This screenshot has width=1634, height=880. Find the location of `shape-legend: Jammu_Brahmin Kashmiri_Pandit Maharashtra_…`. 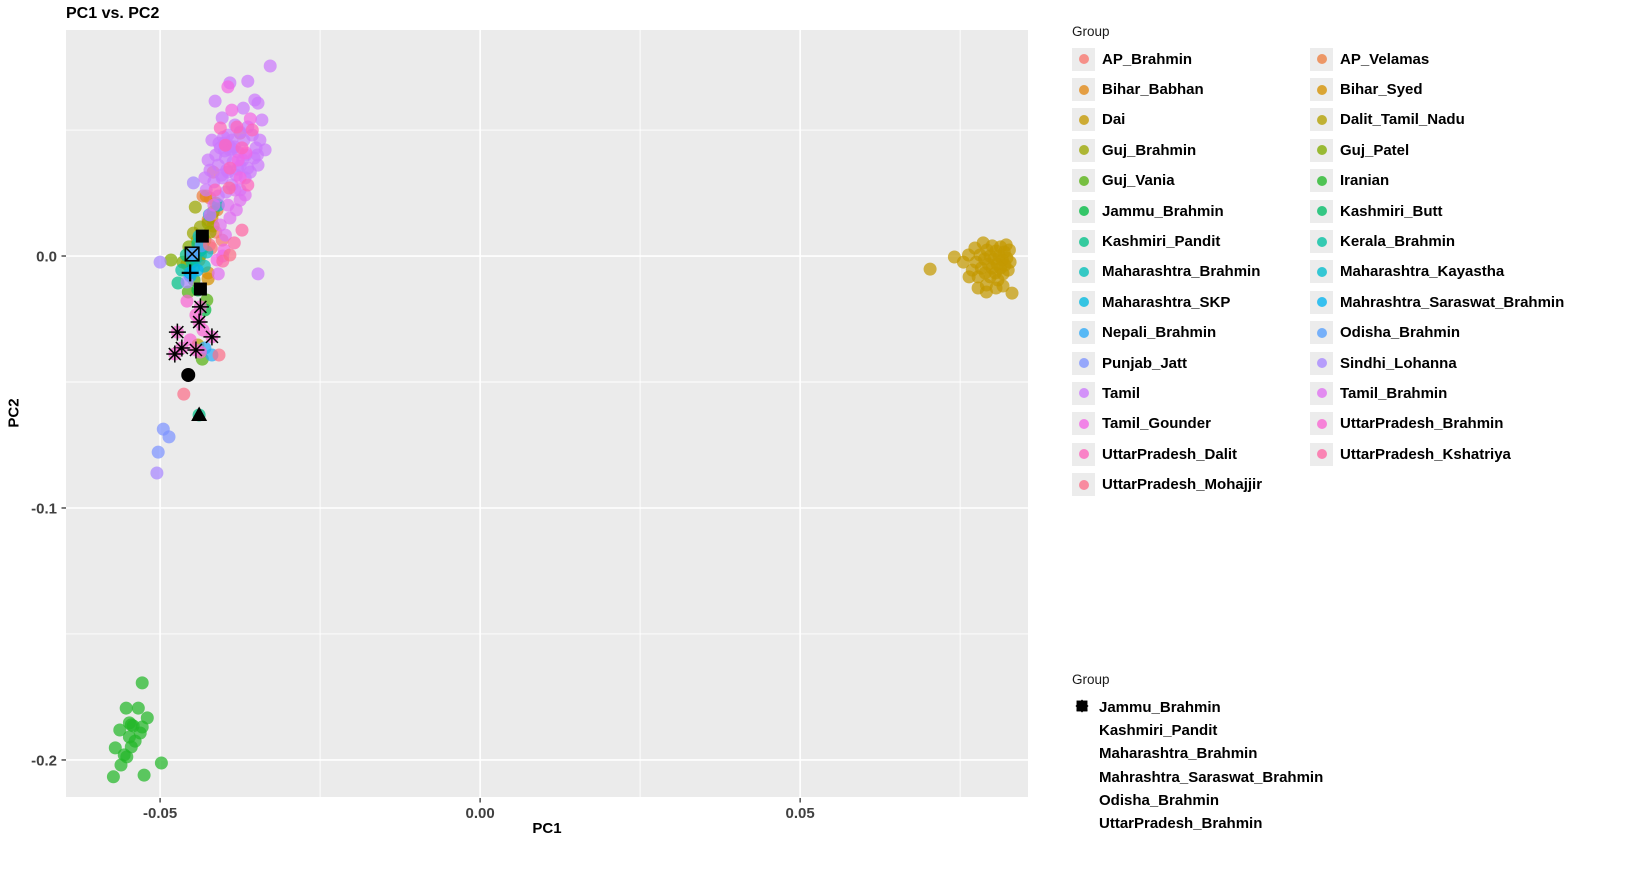

shape-legend: Jammu_Brahmin Kashmiri_Pandit Maharashtra_… is located at coordinates (1197, 765).